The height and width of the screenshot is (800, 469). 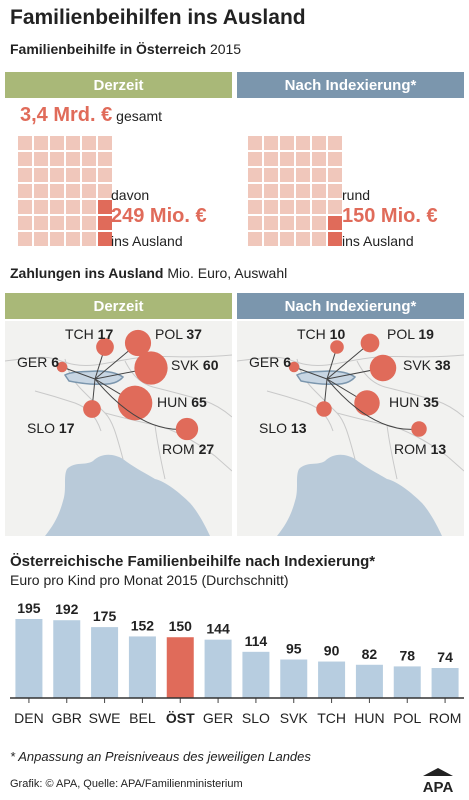 I want to click on map-header-current: Derzeit, so click(x=118, y=306).